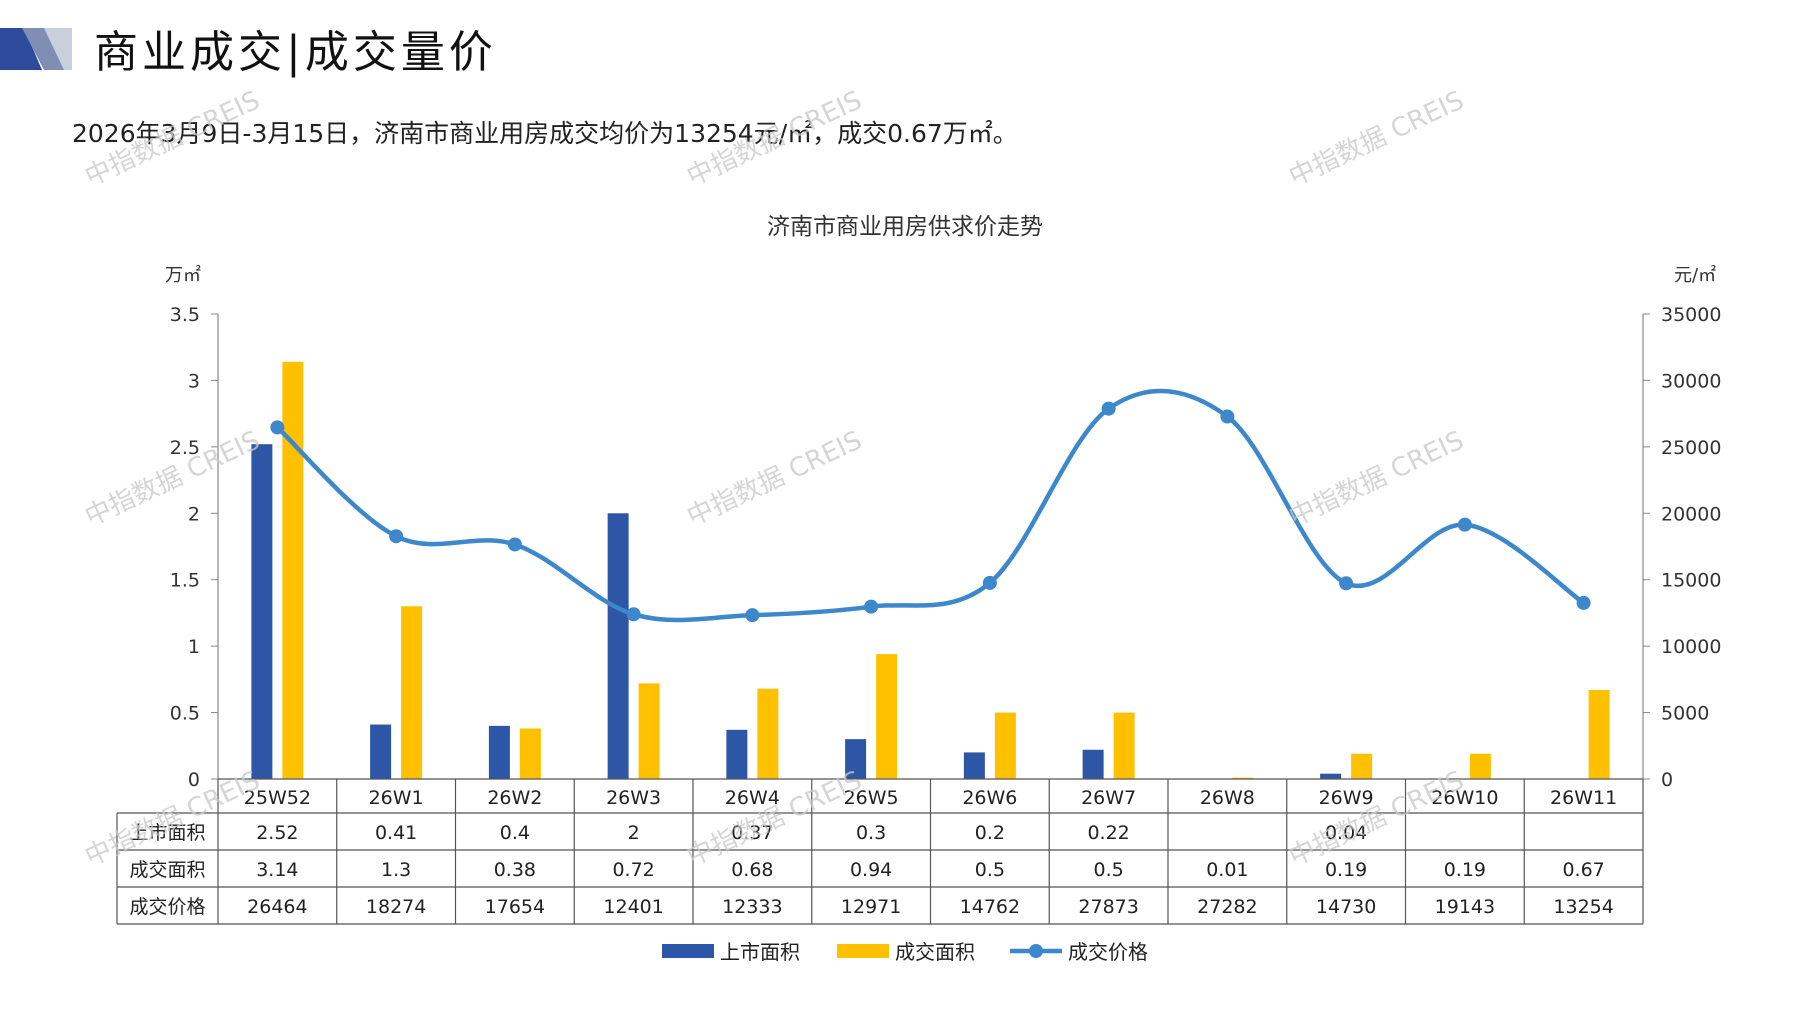 This screenshot has height=1010, width=1797. I want to click on table-cell: 0.01, so click(1227, 870).